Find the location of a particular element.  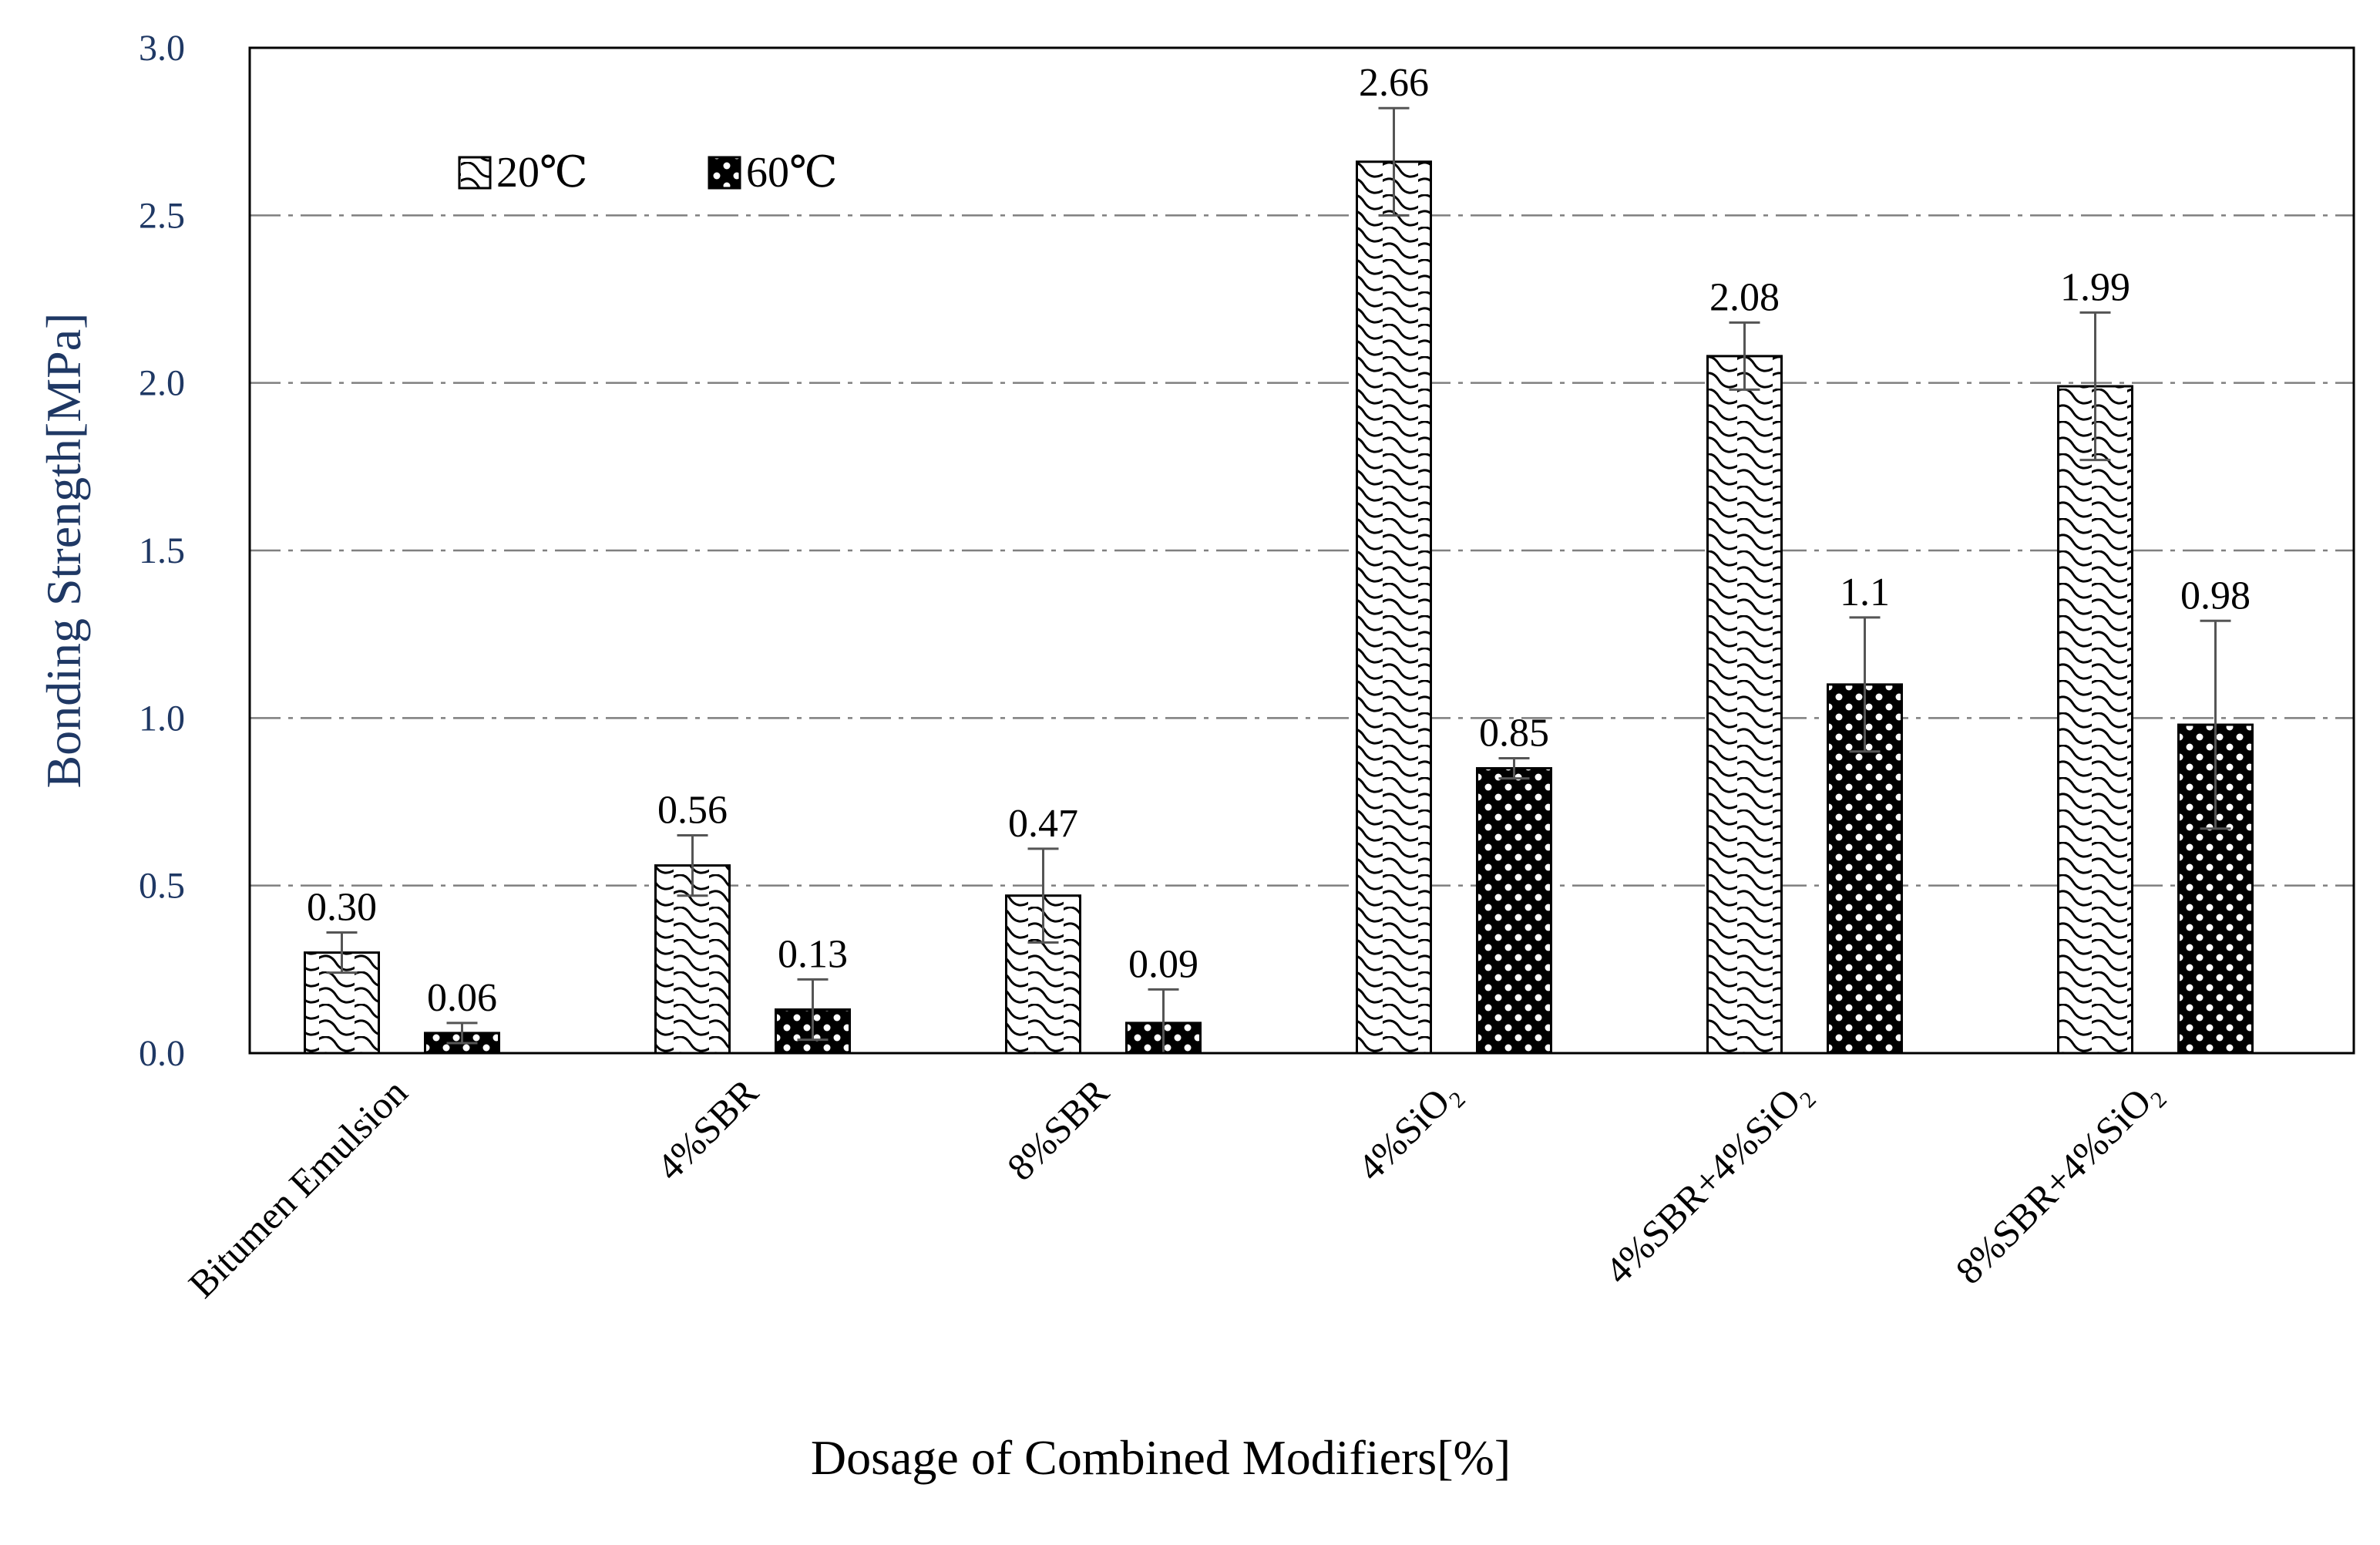

bar-60c is located at coordinates (1514, 911).